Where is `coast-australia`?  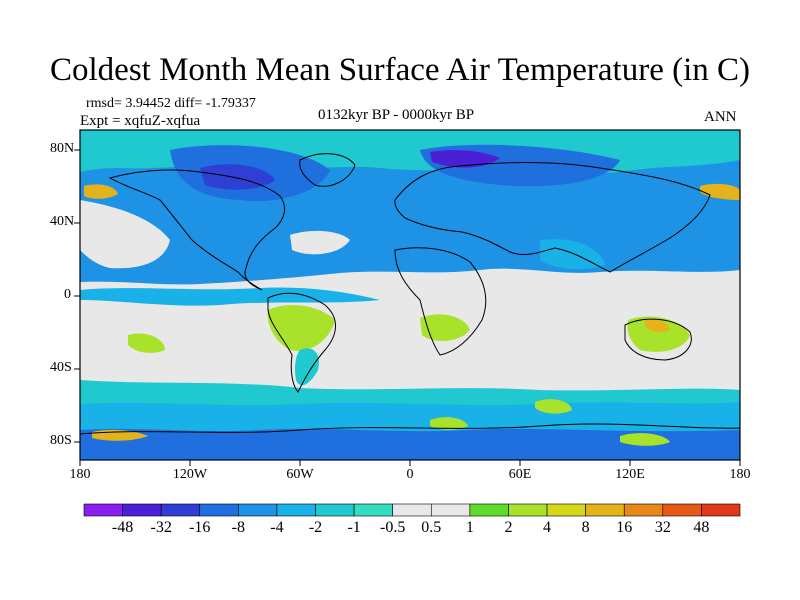
coast-australia is located at coordinates (658, 339).